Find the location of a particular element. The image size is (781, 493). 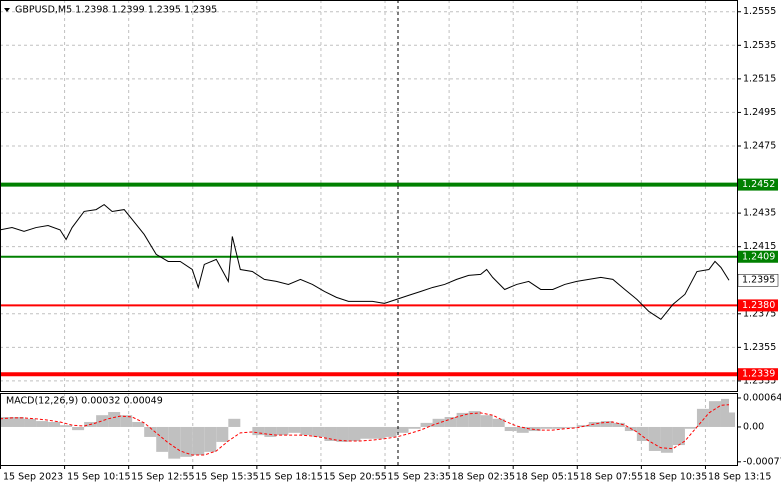

level-label: 1.2409 is located at coordinates (758, 256).